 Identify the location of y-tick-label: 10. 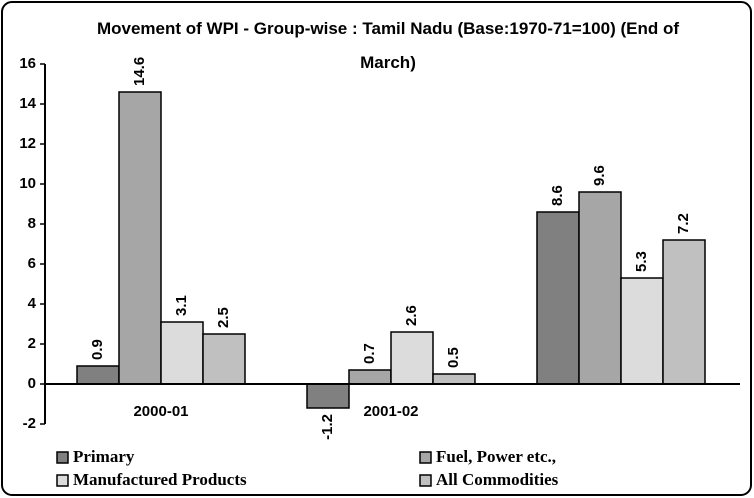
(27, 183).